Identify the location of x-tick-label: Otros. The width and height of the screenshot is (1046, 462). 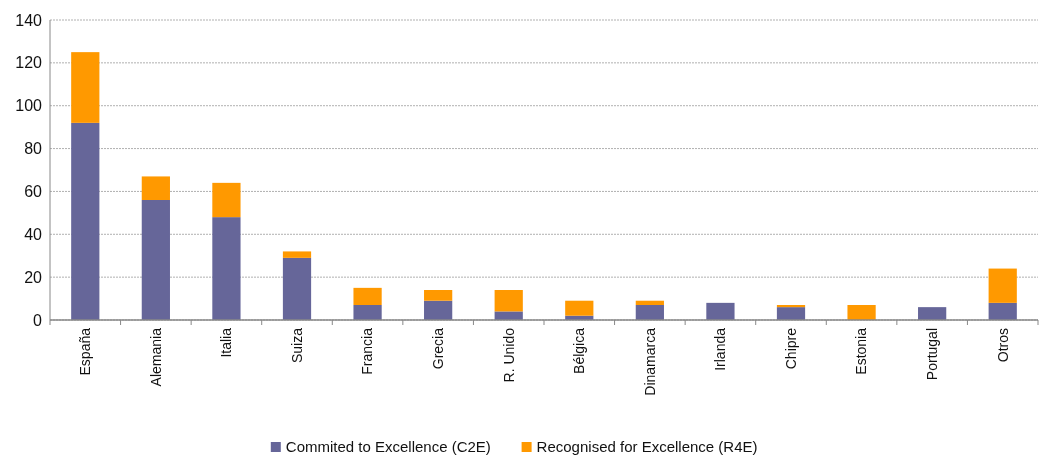
(1002, 345).